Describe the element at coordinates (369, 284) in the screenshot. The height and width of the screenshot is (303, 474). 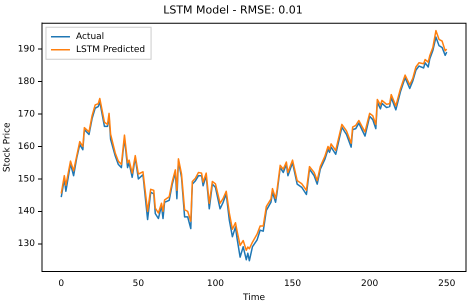
I see `x-tick-label: 200` at that location.